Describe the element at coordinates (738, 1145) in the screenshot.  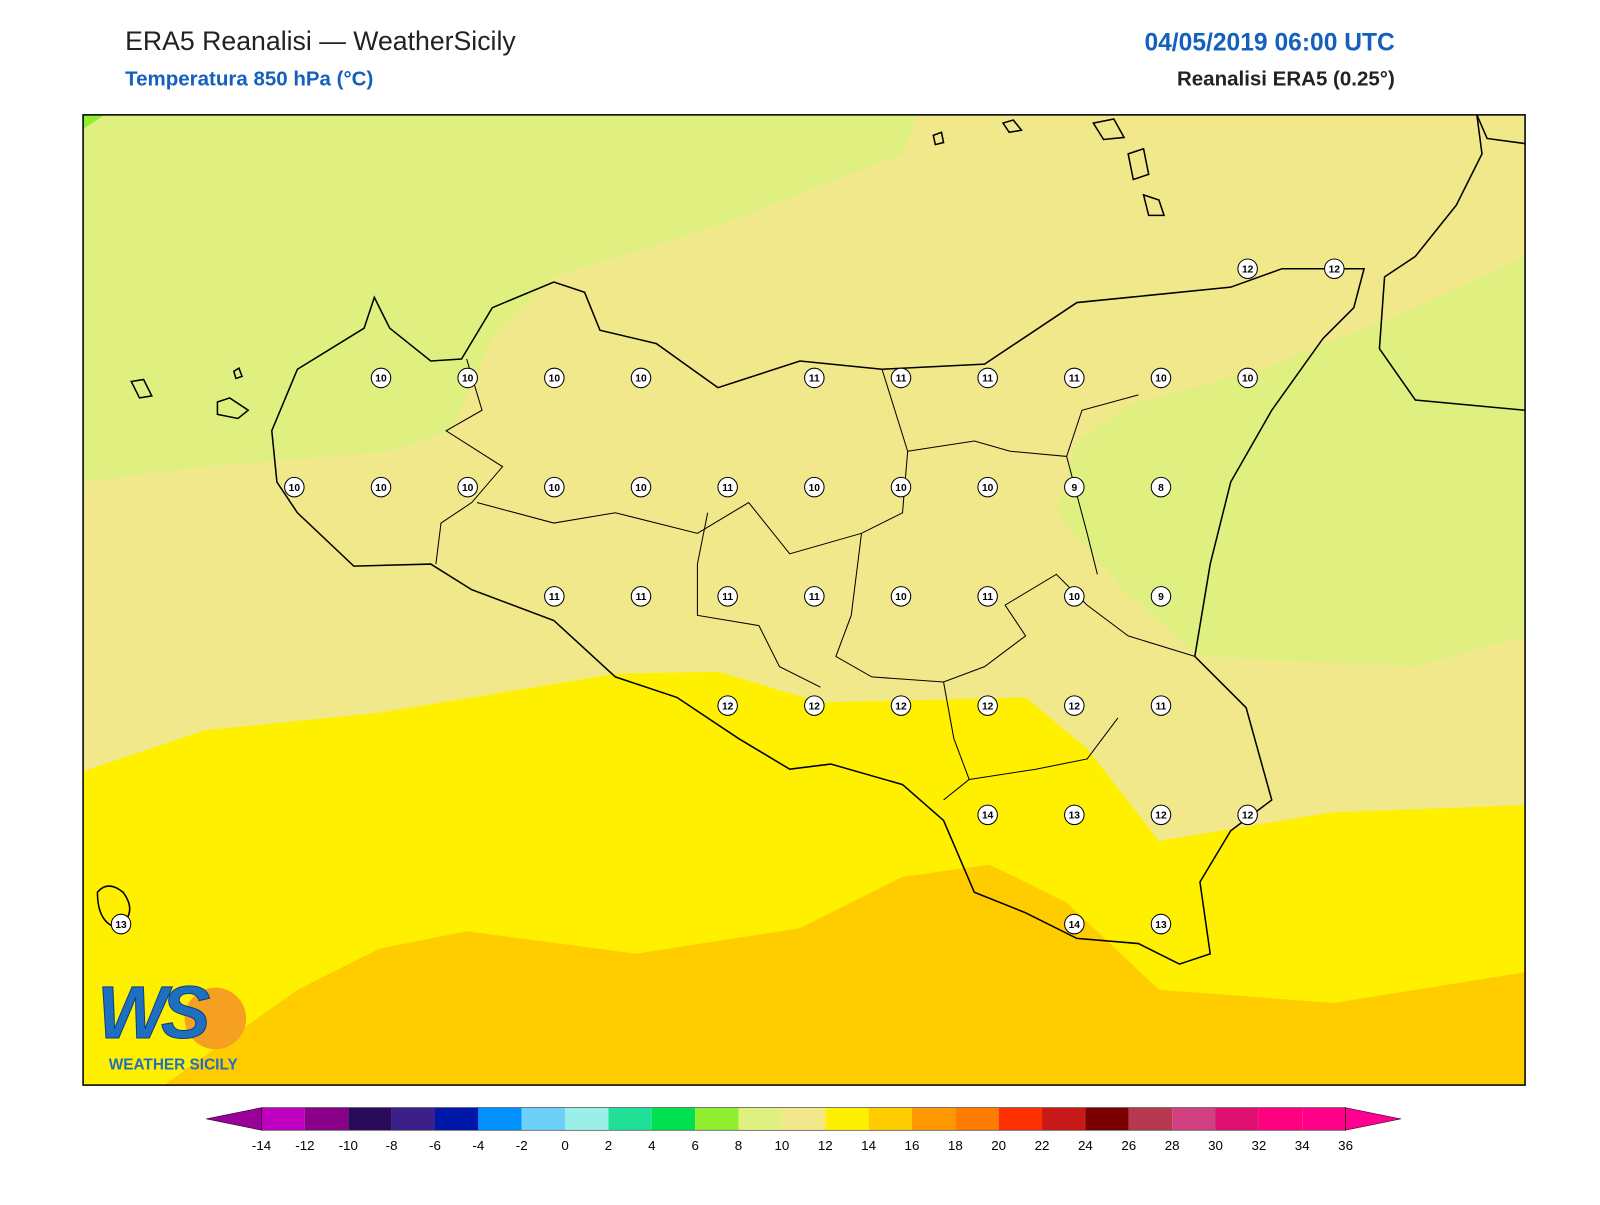
I see `colorbar-tick-label: 8` at that location.